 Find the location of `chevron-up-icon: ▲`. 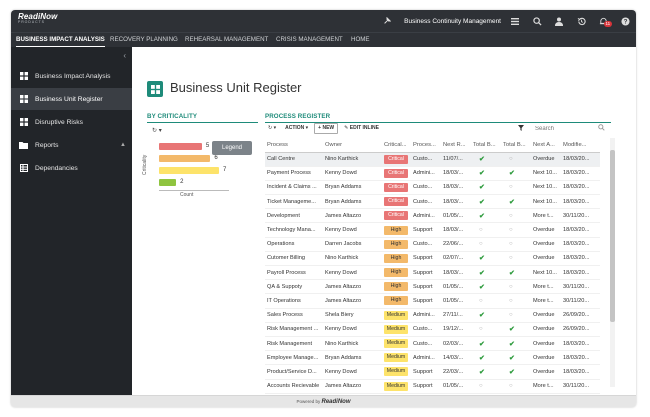

chevron-up-icon: ▲ is located at coordinates (123, 145).